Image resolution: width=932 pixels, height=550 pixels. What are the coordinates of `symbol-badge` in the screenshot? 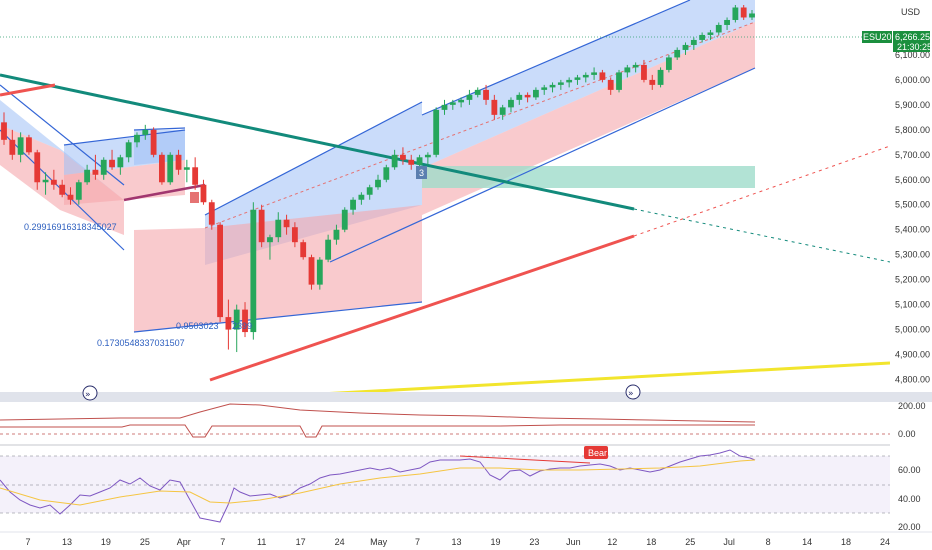 It's located at (877, 37).